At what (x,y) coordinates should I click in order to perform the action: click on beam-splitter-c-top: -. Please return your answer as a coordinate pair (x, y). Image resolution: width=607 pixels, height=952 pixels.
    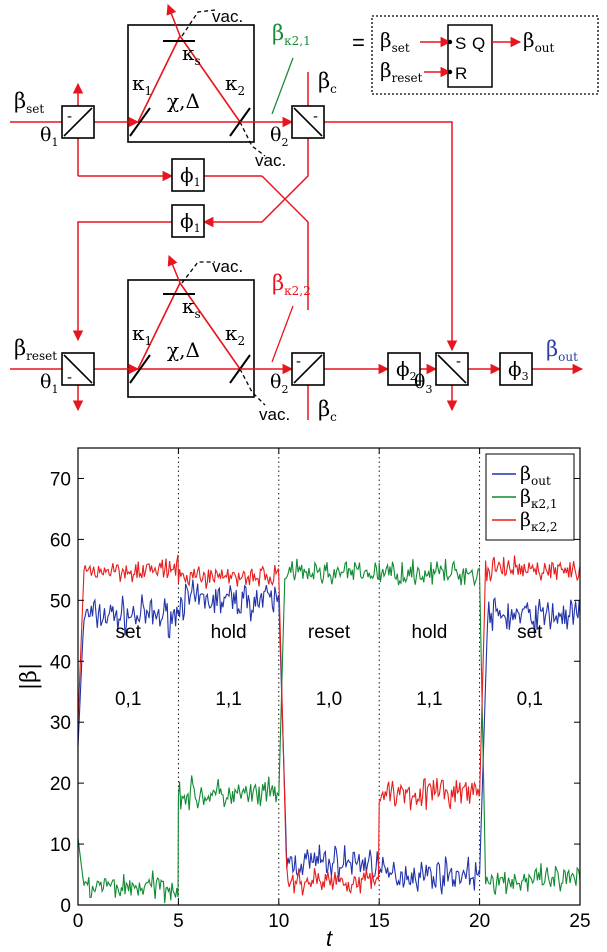
    Looking at the image, I should click on (308, 122).